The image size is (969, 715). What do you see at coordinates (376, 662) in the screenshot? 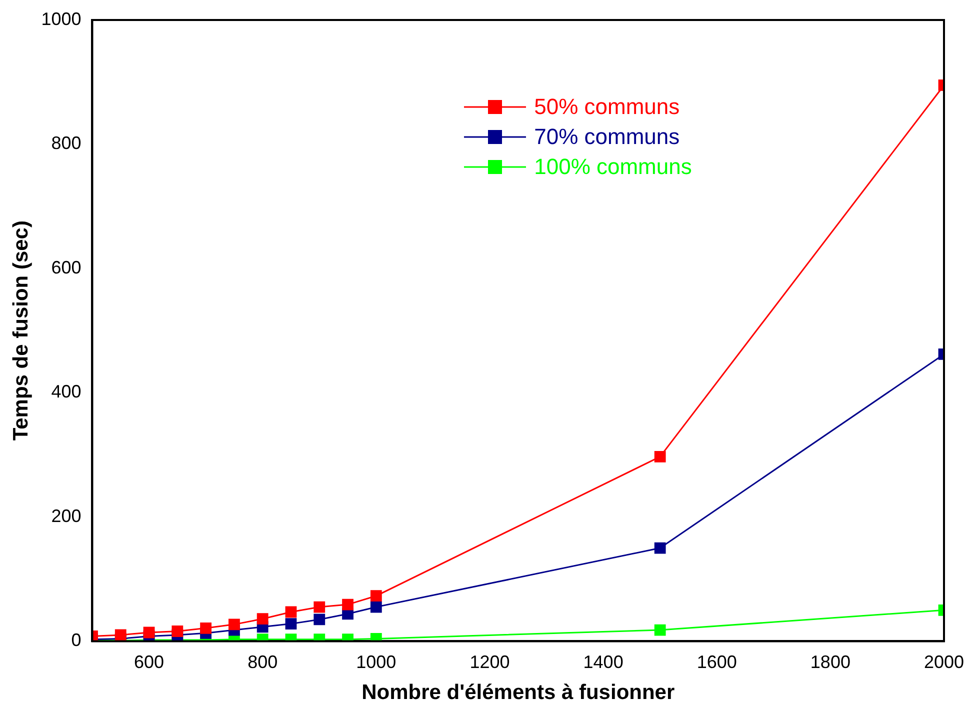
I see `x-tick-label: 1000` at bounding box center [376, 662].